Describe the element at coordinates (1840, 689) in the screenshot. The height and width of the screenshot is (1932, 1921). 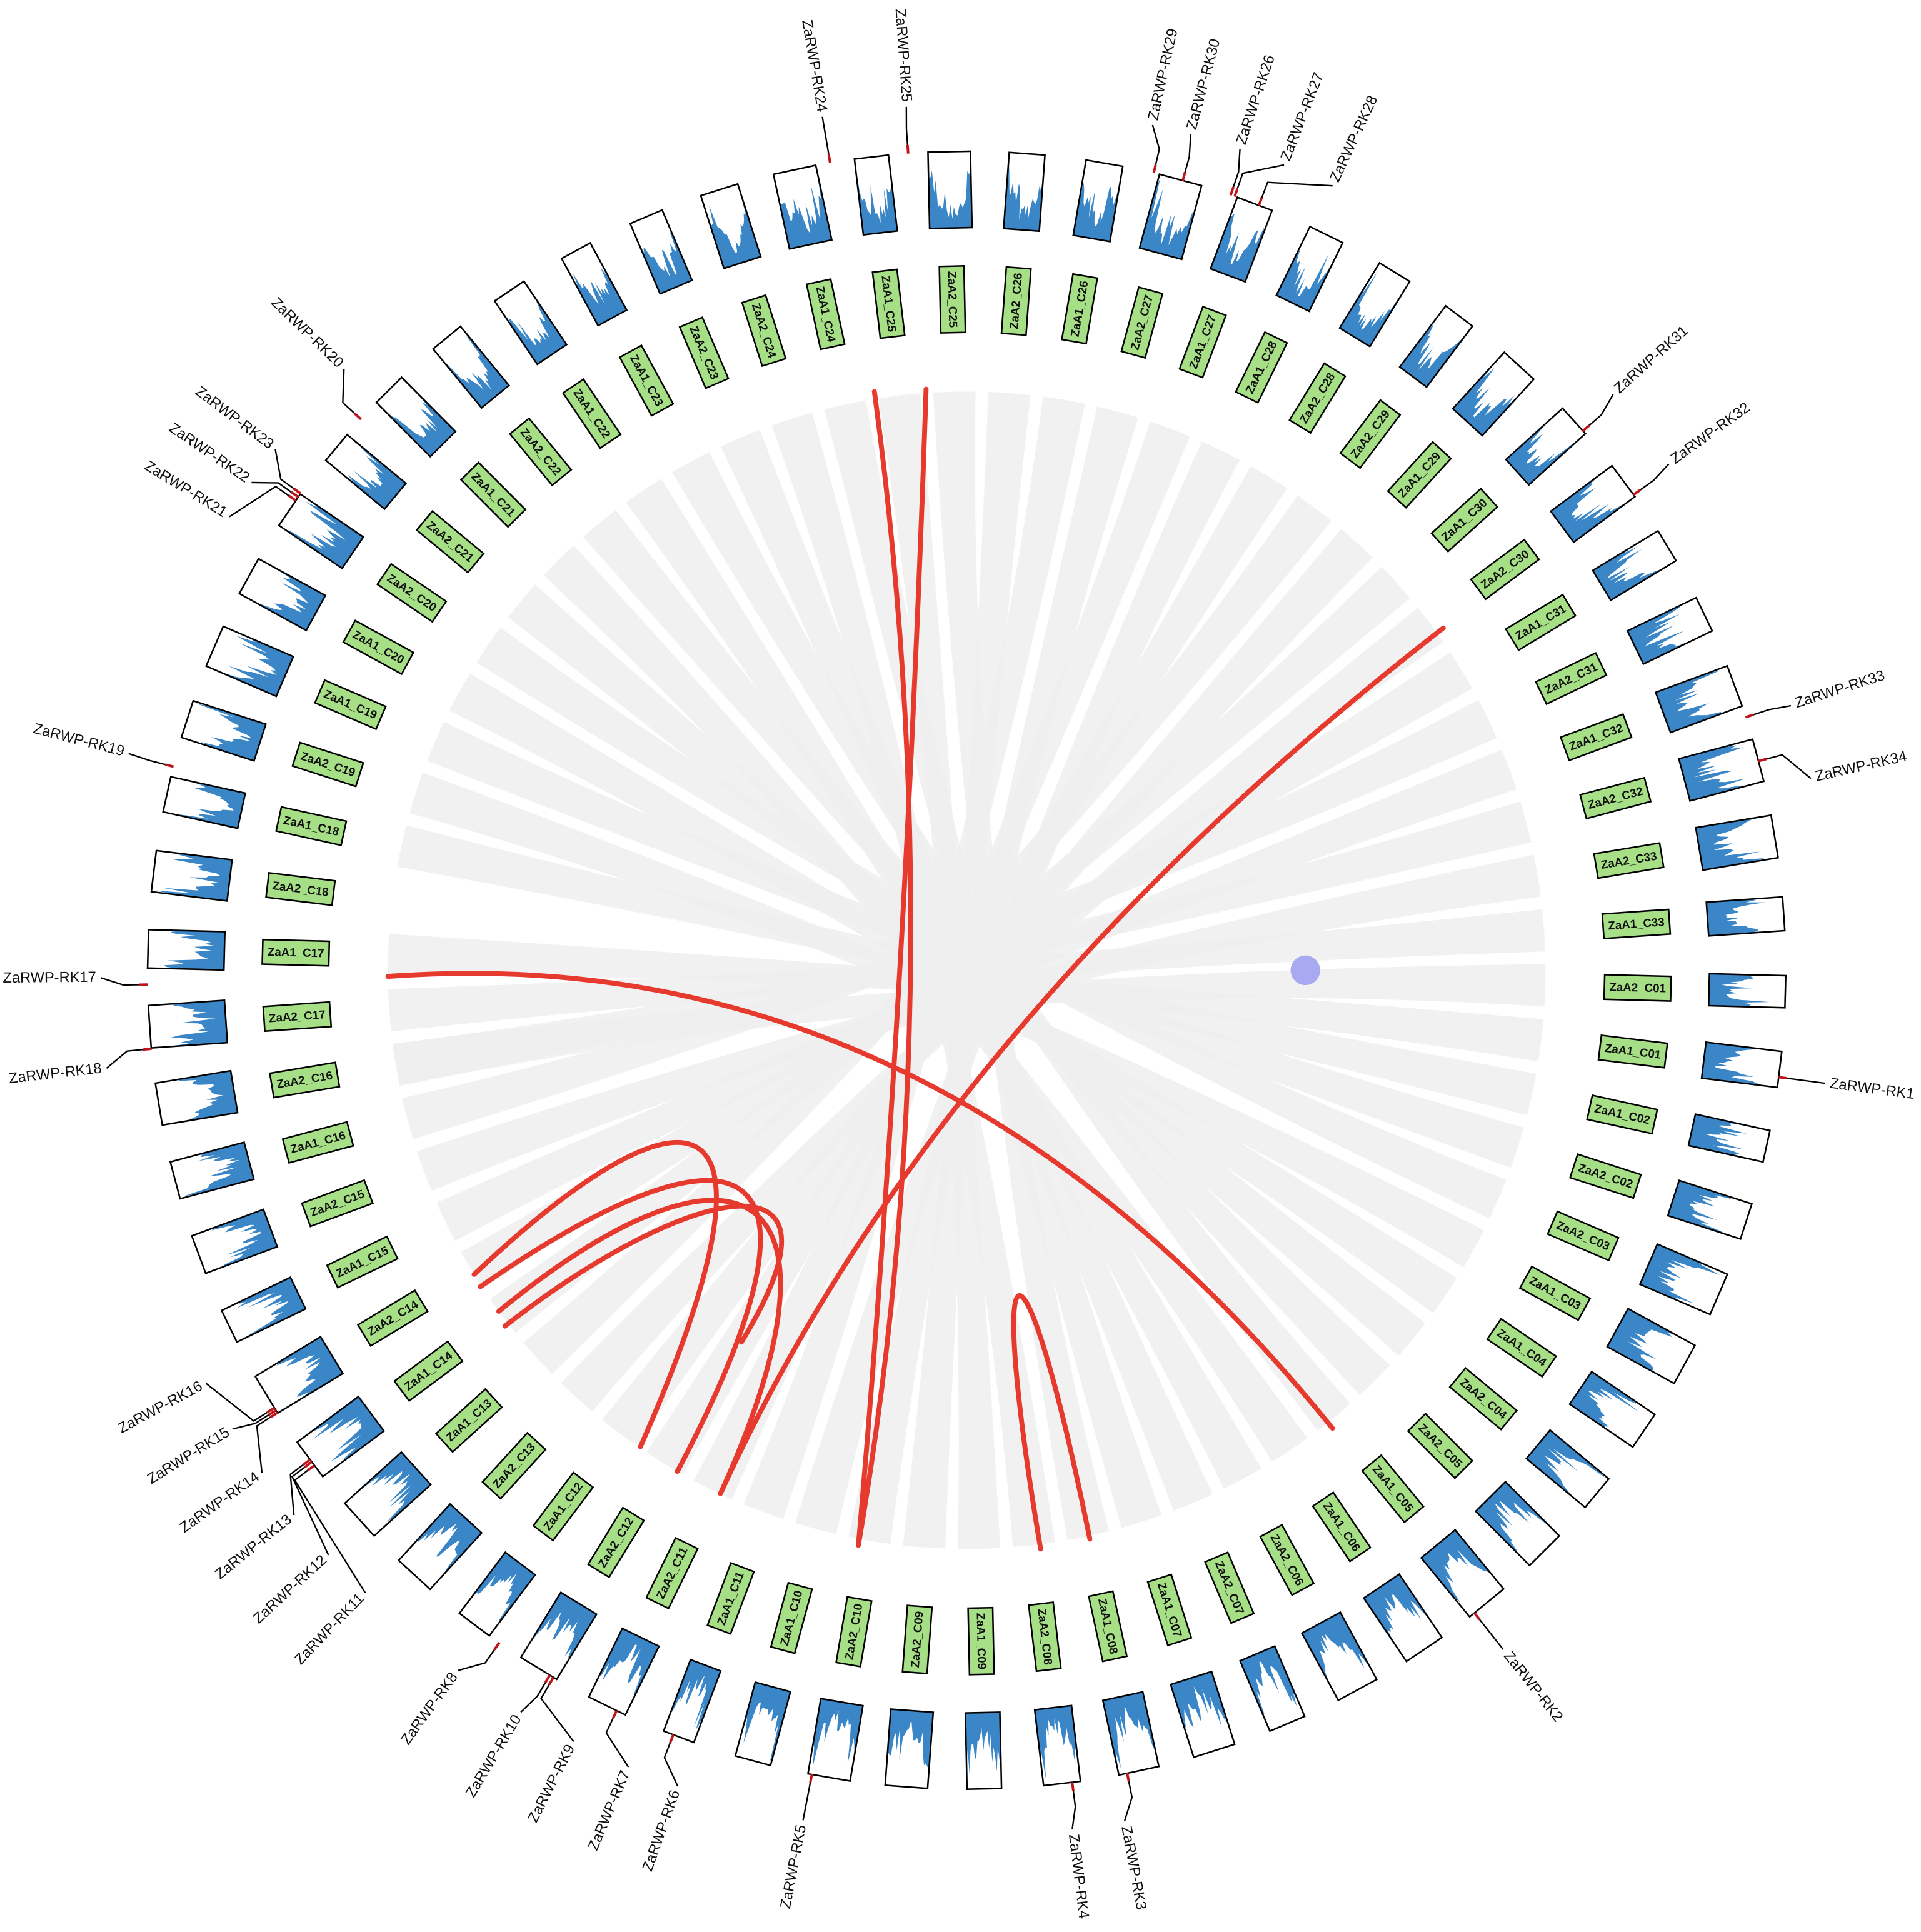
I see `gene-label: ZaRWP-RK33` at that location.